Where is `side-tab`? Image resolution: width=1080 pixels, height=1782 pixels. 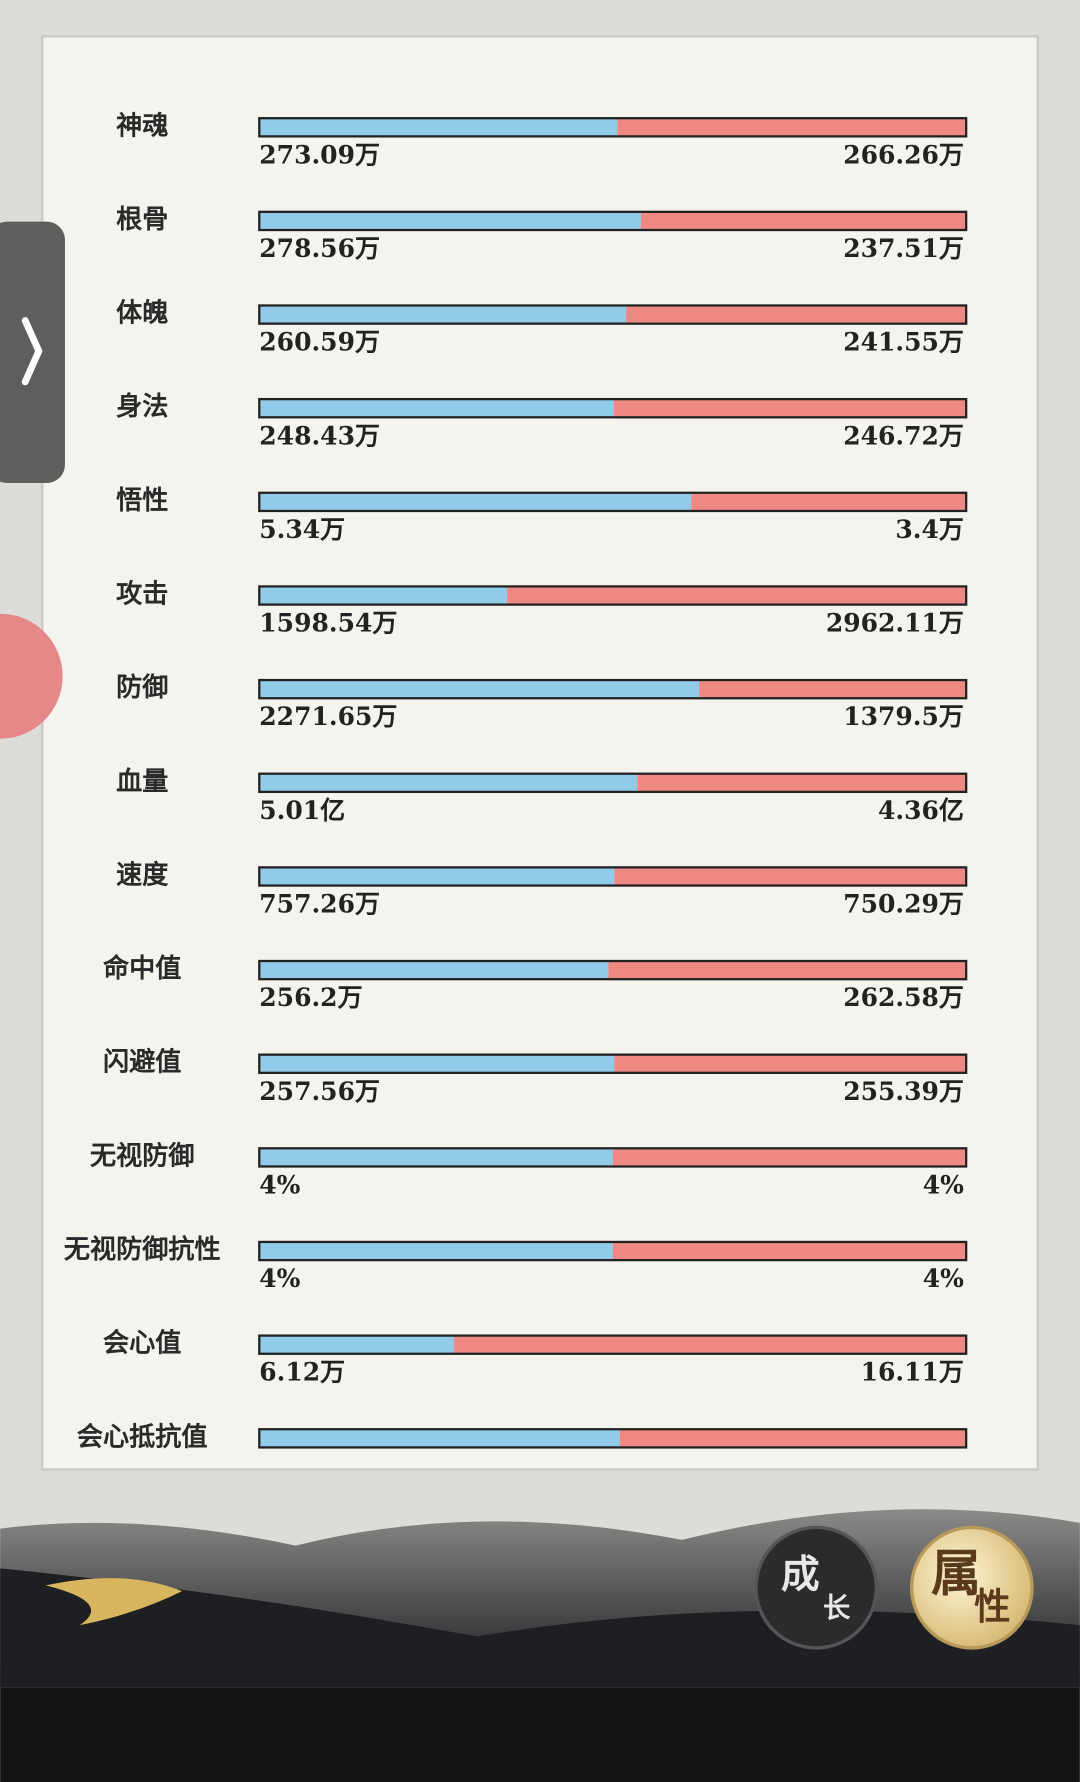
side-tab is located at coordinates (32, 352).